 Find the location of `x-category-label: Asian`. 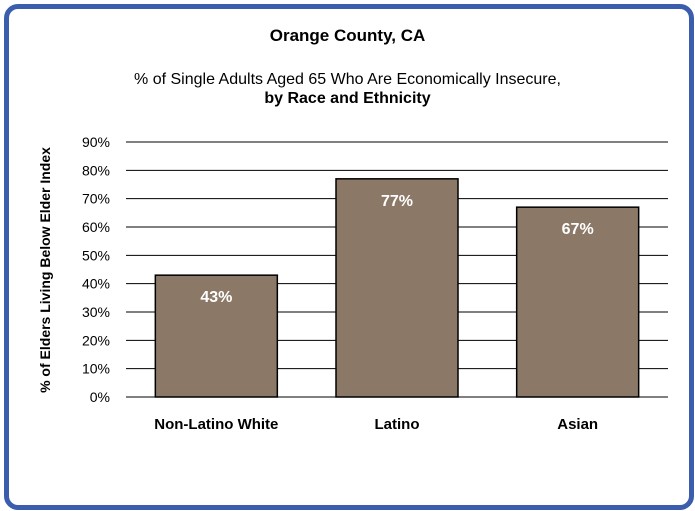

x-category-label: Asian is located at coordinates (577, 424).